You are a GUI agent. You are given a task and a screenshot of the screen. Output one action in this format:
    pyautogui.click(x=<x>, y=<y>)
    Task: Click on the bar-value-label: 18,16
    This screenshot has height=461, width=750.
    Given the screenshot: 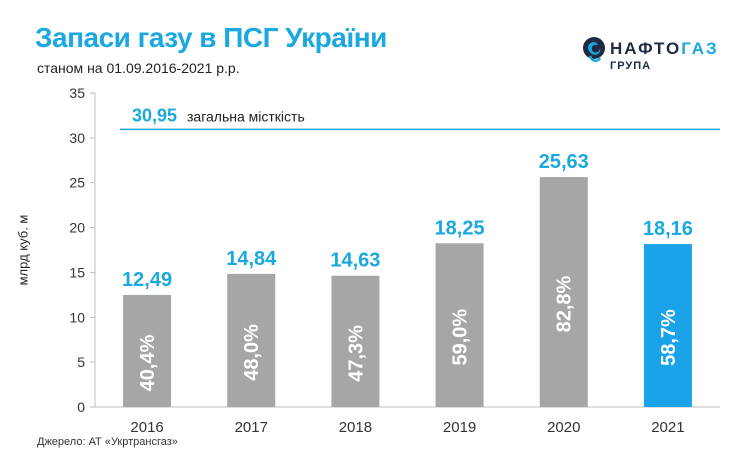 What is the action you would take?
    pyautogui.click(x=668, y=229)
    